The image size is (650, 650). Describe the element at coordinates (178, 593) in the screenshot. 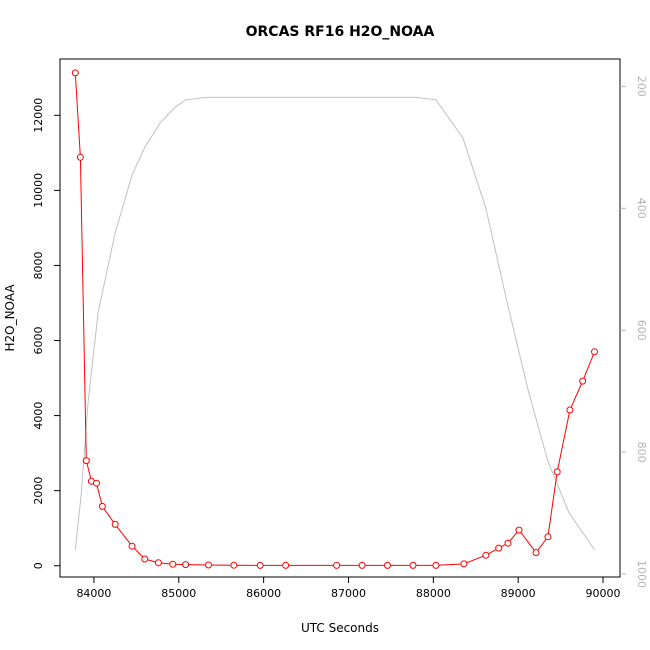

I see `x-tick-label: 85000` at that location.